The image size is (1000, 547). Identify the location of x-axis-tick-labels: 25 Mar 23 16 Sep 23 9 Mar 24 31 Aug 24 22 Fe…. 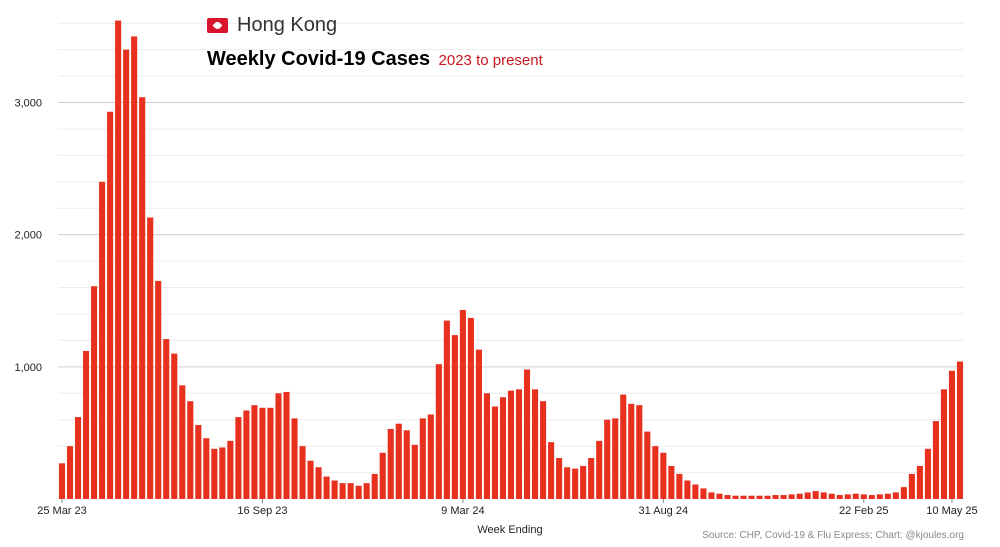
(507, 508).